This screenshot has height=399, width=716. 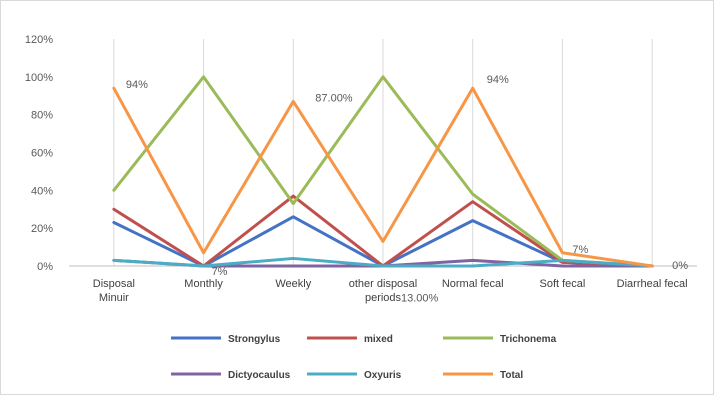 I want to click on x-category-label: Normal fecal, so click(x=473, y=284).